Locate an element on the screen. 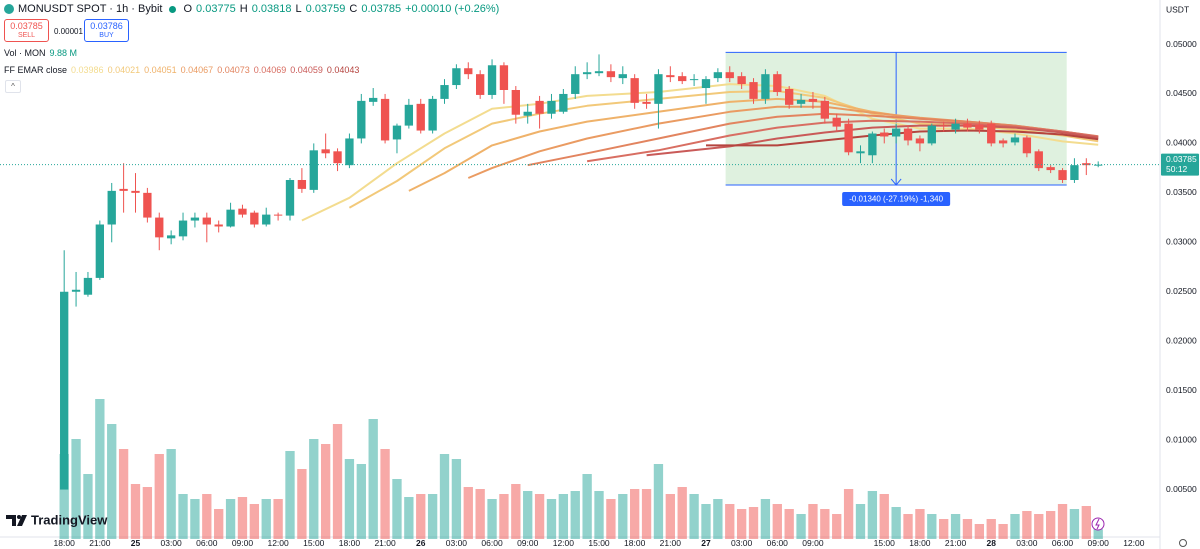 The height and width of the screenshot is (549, 1200). buy-price: 0.03786 is located at coordinates (106, 26).